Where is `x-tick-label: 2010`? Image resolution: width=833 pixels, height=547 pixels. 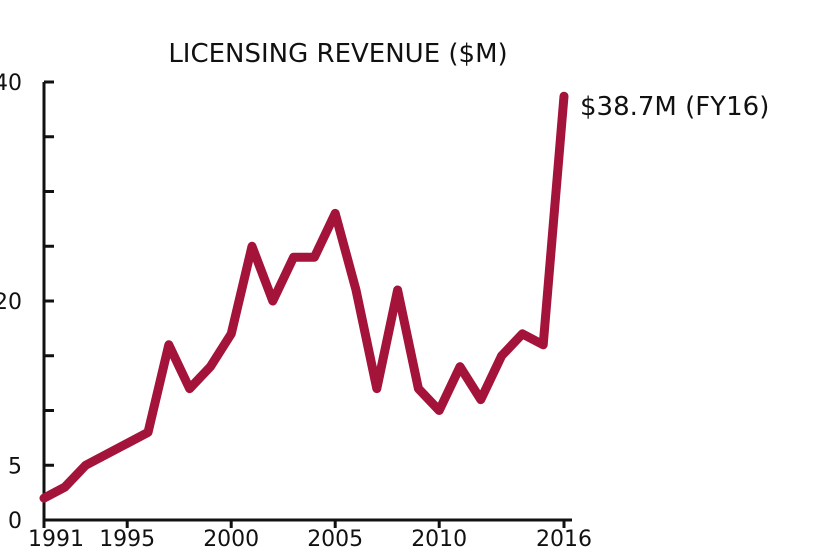 x-tick-label: 2010 is located at coordinates (439, 537).